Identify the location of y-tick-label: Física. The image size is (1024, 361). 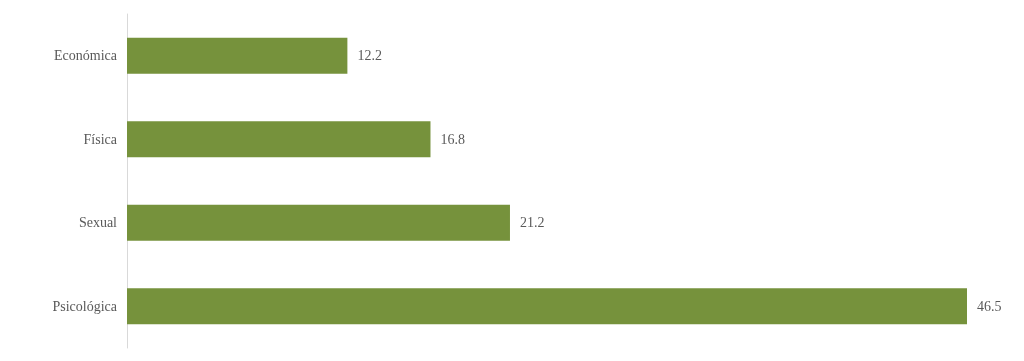
(100, 139).